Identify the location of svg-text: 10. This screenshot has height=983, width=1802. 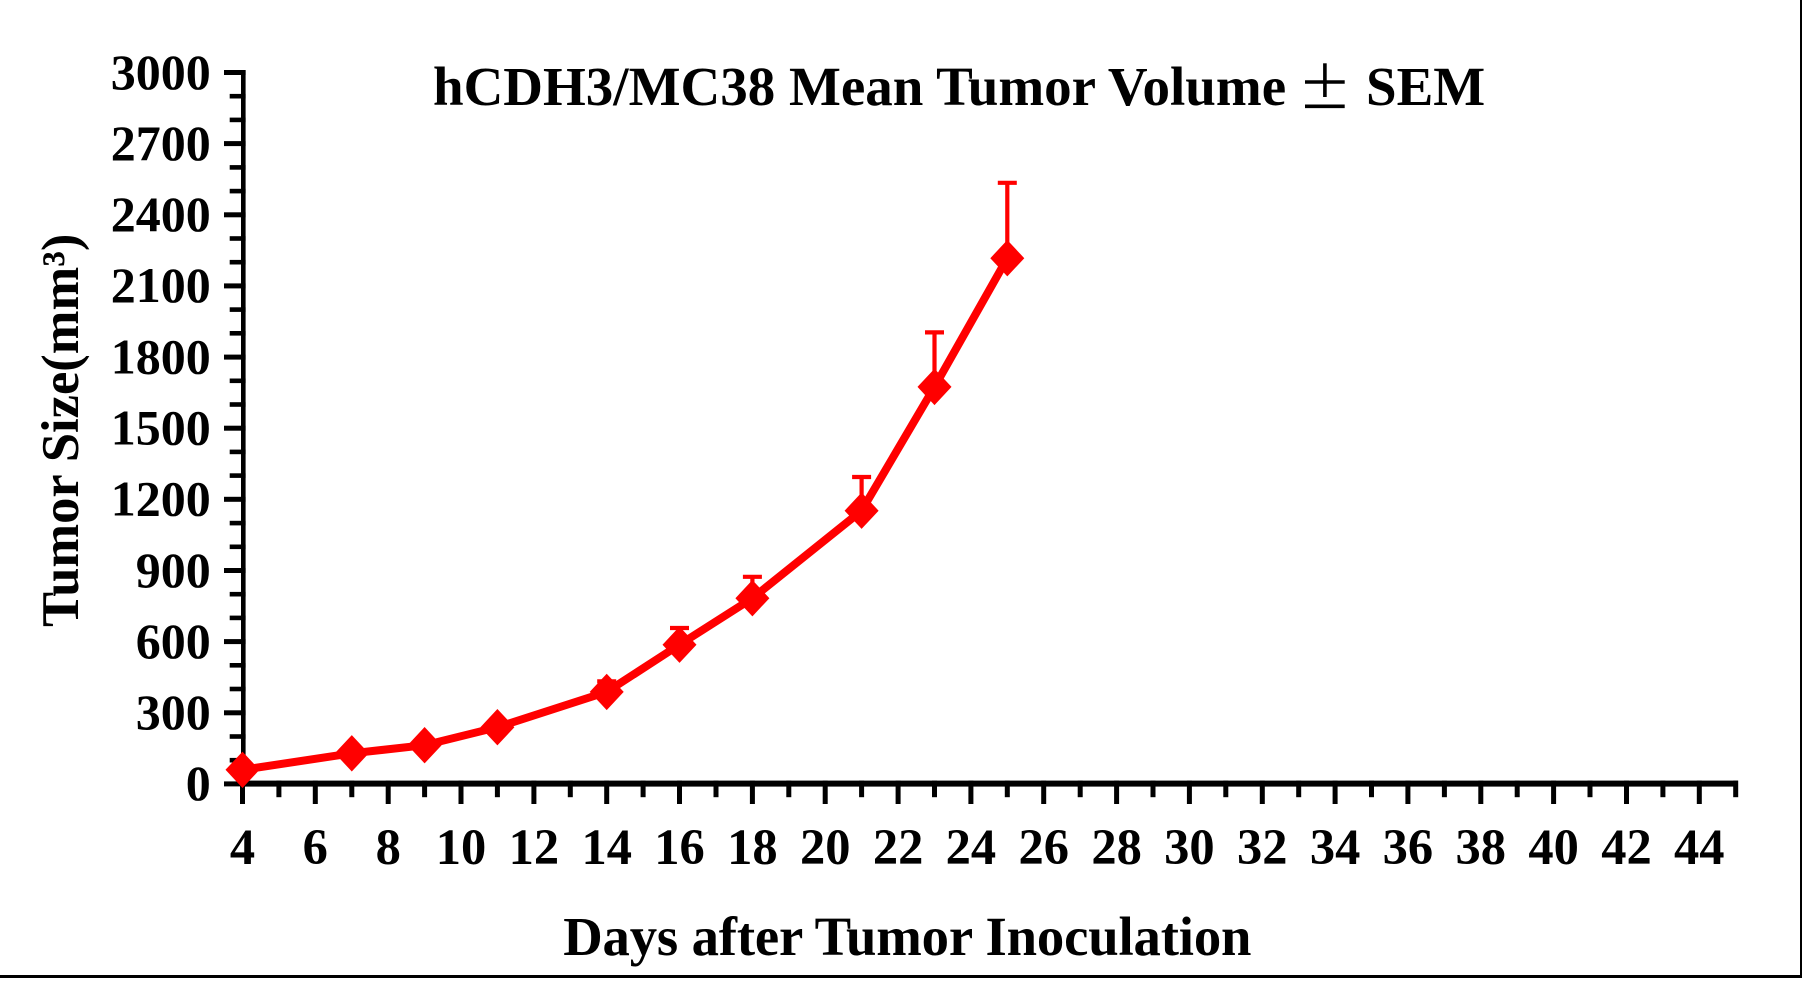
(461, 847).